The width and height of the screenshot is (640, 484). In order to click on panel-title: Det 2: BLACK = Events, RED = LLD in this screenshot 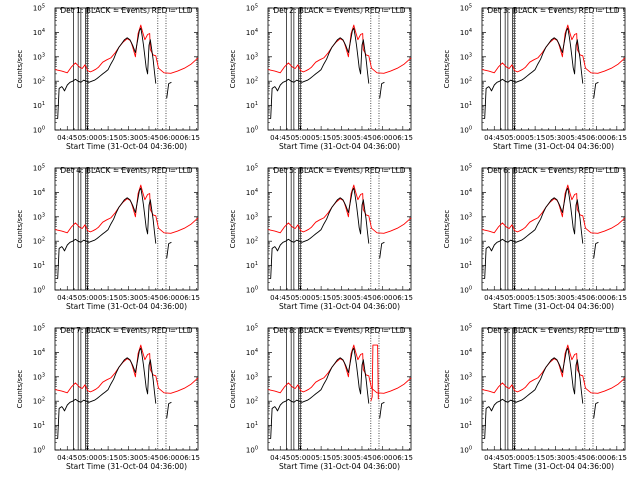, I will do `click(339, 10)`.